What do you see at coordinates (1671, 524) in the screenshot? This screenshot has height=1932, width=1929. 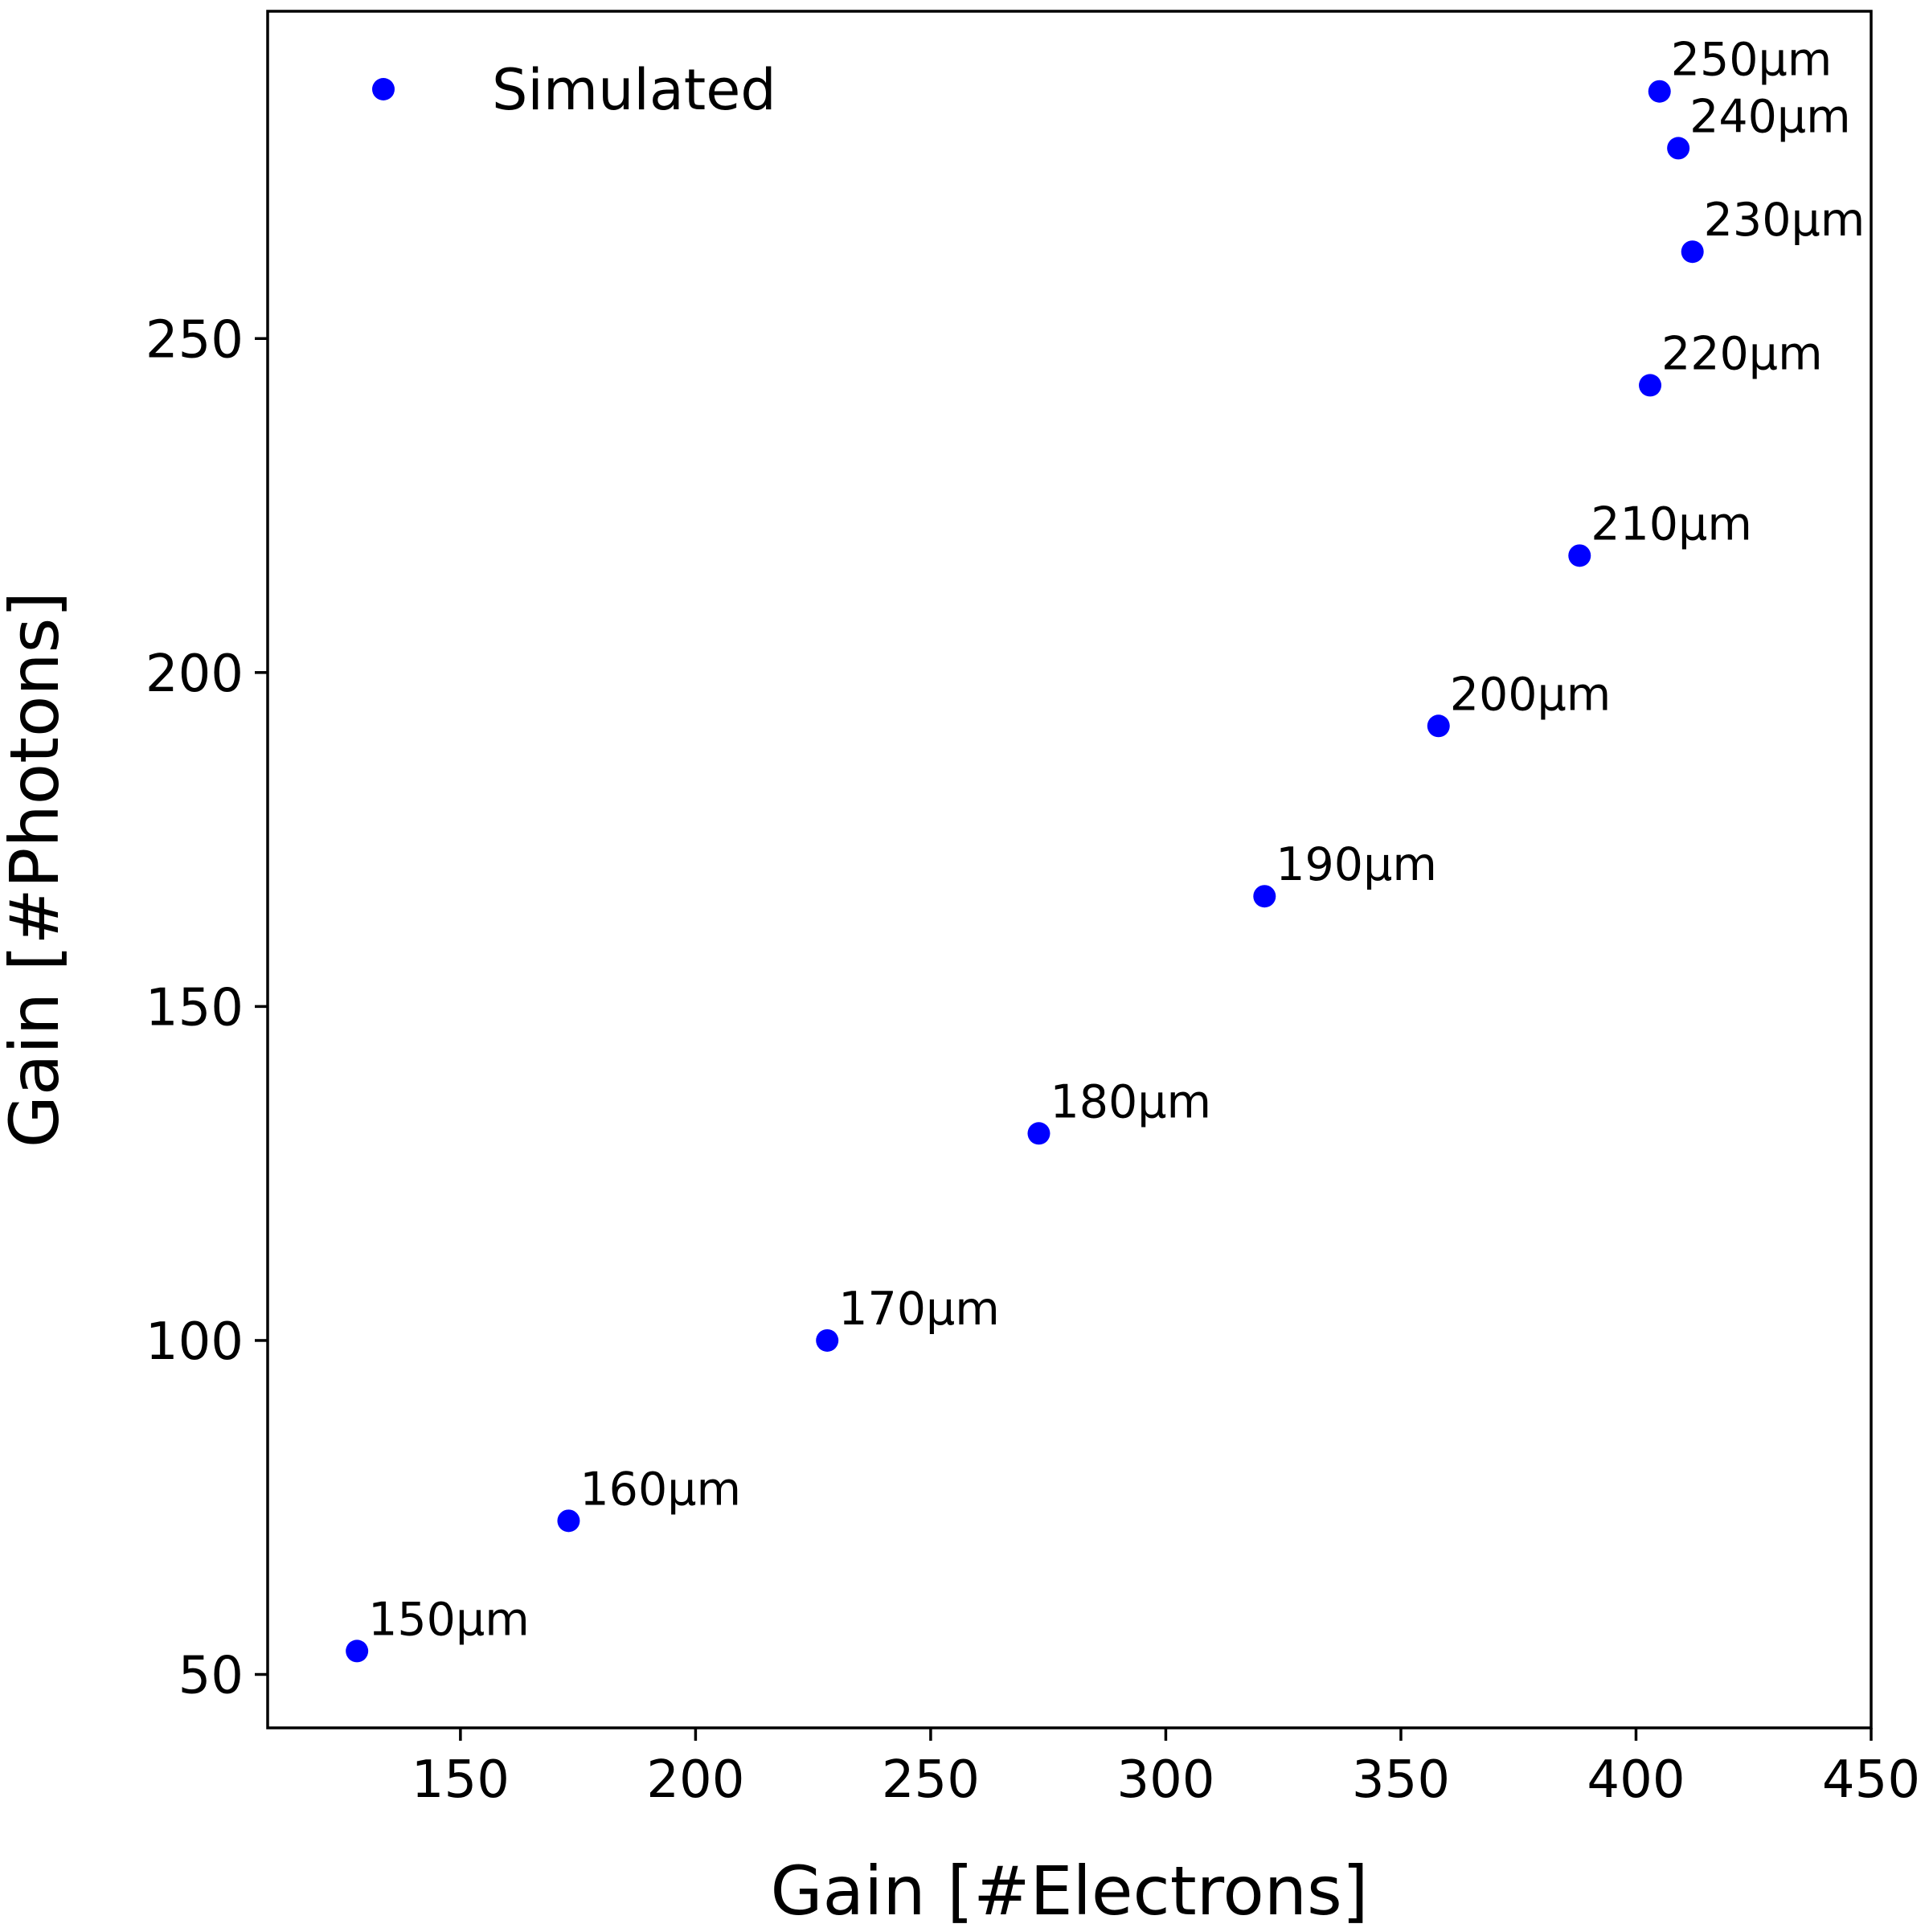 I see `data-label: 210µm` at bounding box center [1671, 524].